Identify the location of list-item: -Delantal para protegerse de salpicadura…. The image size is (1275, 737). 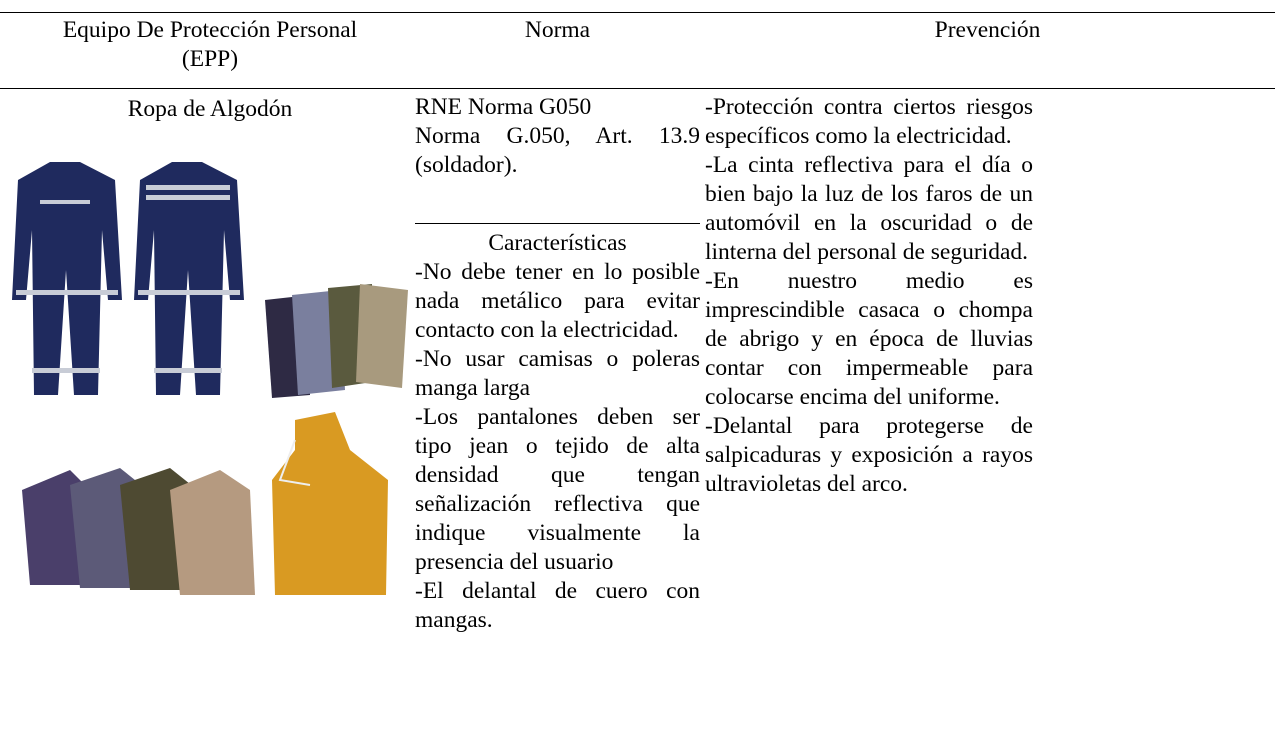
(869, 455).